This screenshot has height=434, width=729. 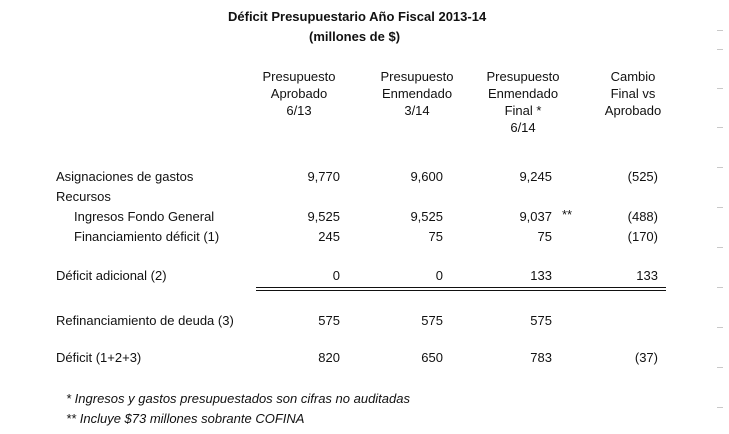 What do you see at coordinates (323, 176) in the screenshot?
I see `cell-aprobado: 9,770` at bounding box center [323, 176].